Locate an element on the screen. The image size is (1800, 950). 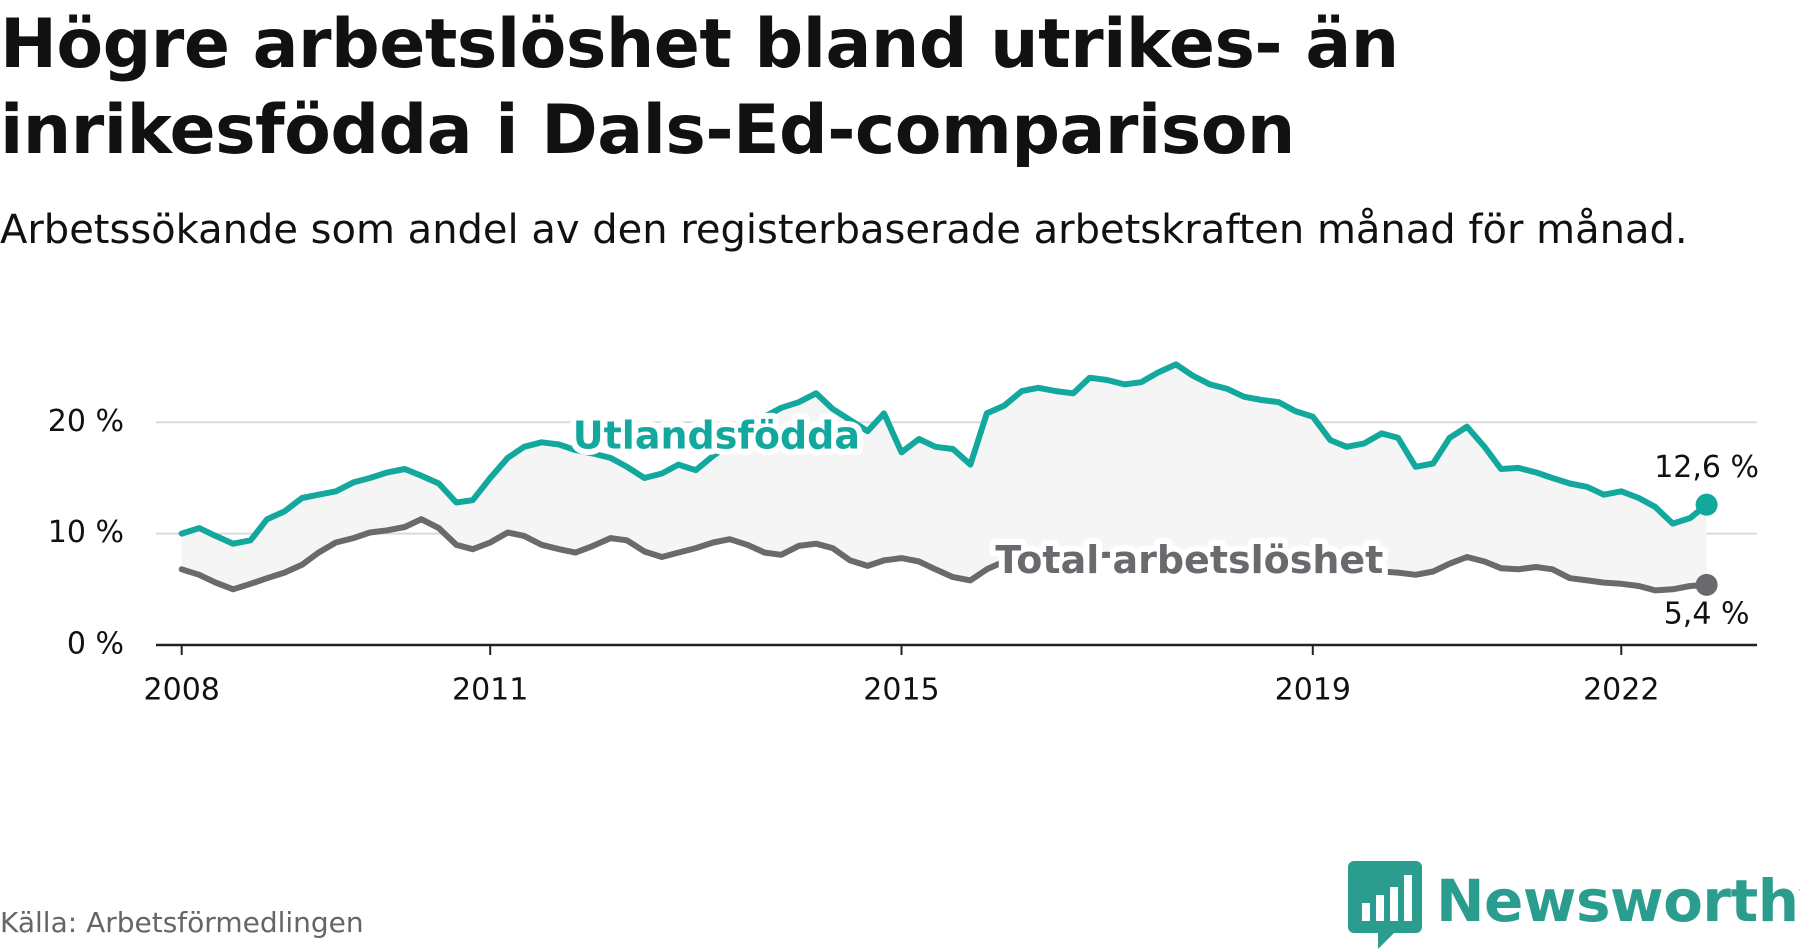
x-tick-label: 2022 is located at coordinates (1621, 690).